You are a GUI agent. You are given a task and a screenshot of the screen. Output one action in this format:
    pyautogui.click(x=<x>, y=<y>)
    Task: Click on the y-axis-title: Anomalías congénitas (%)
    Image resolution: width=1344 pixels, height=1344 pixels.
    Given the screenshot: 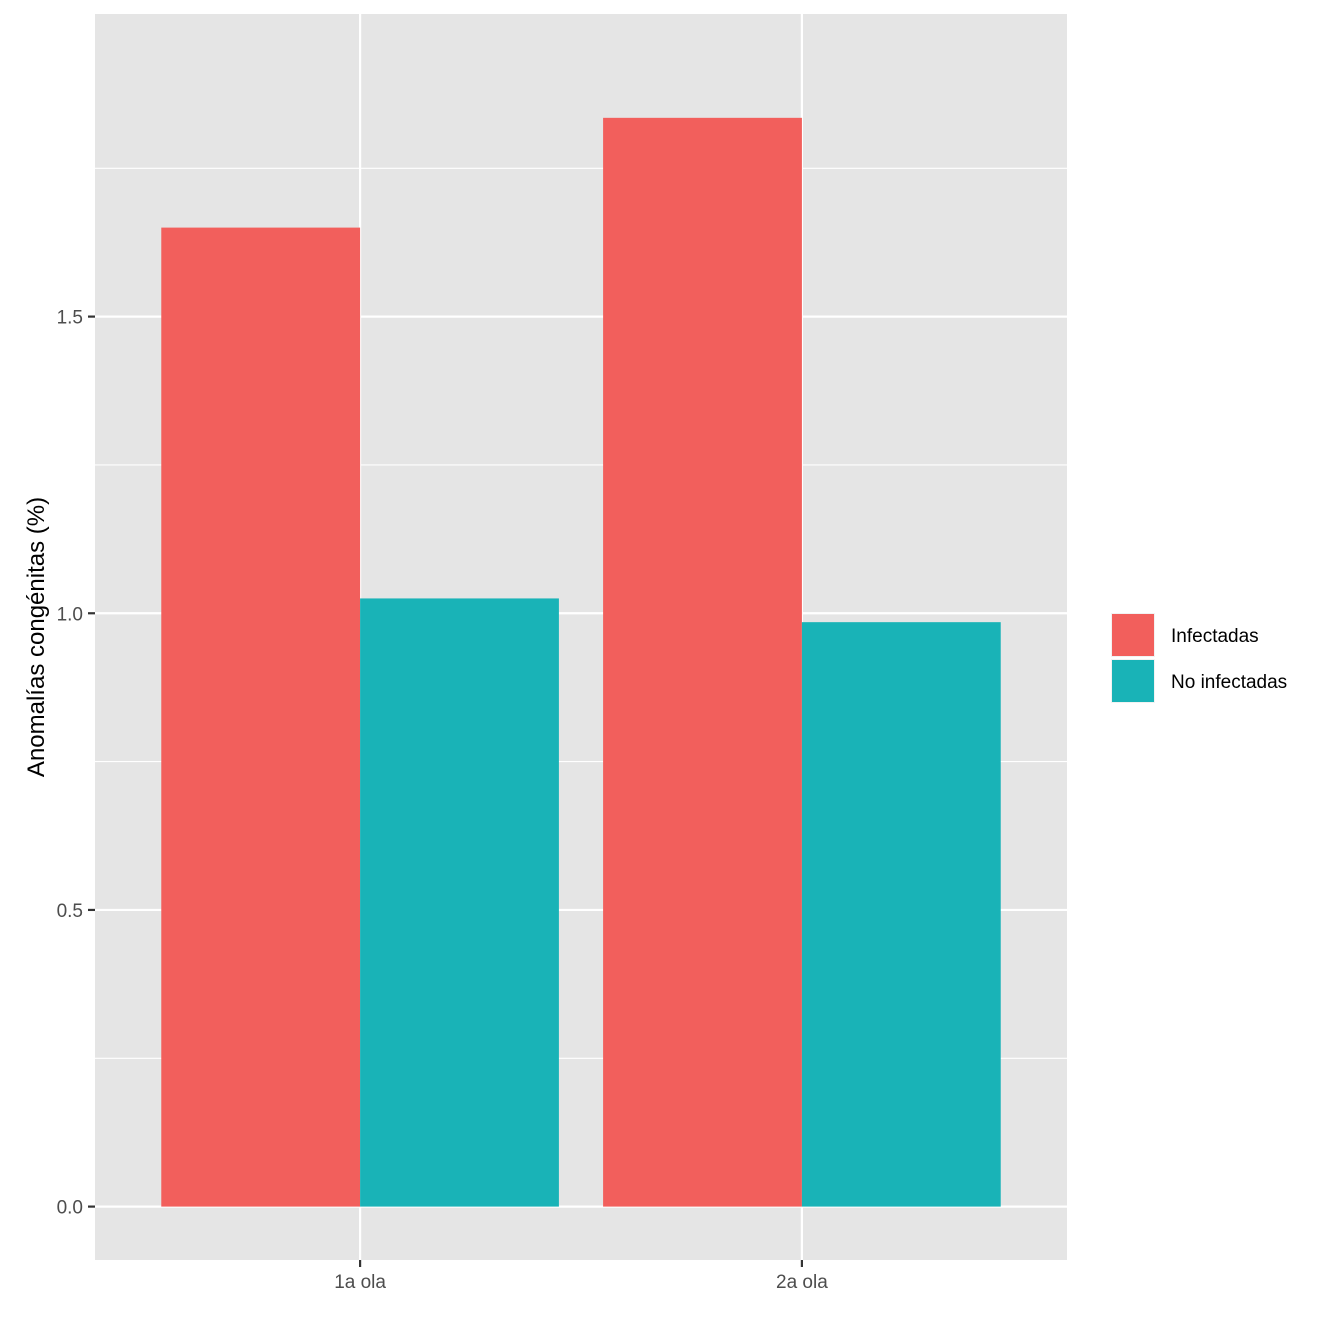 What is the action you would take?
    pyautogui.click(x=36, y=637)
    